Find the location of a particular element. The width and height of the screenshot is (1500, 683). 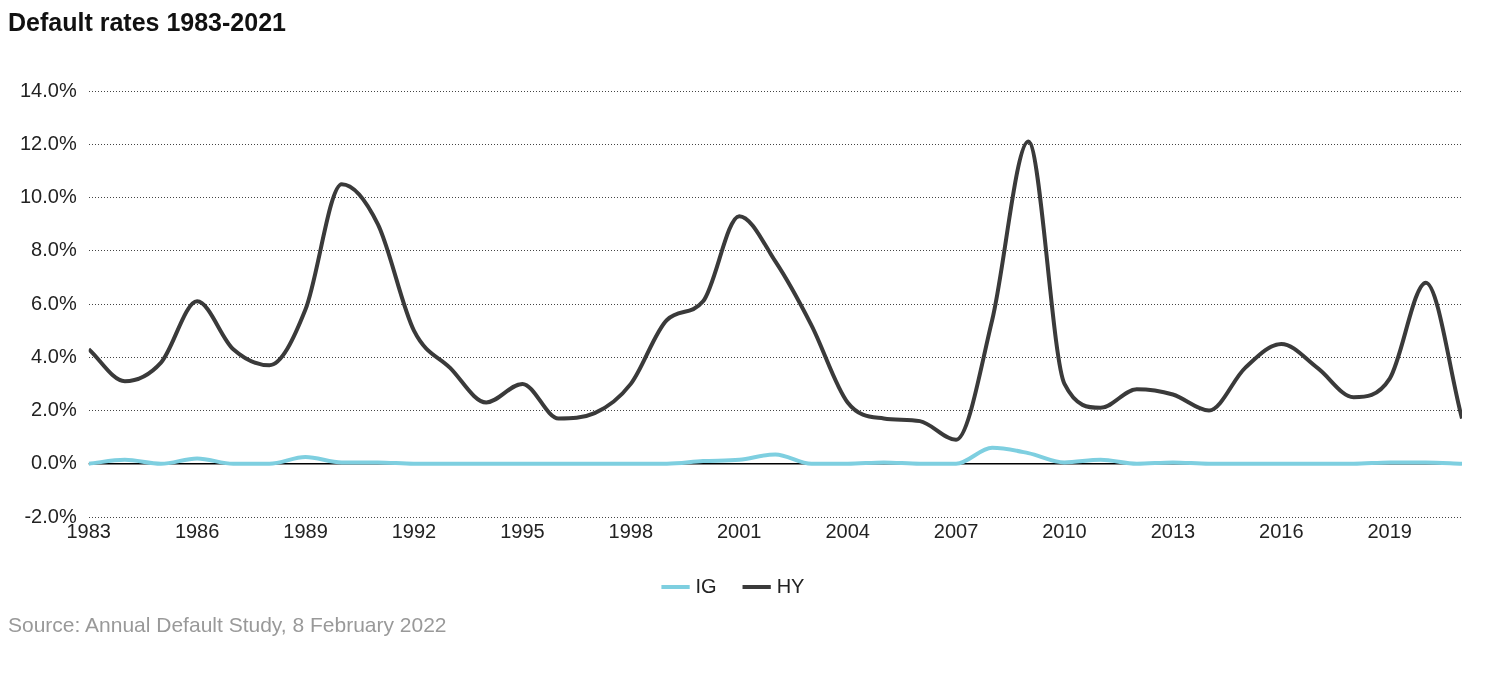

y-tick-label: 0.0% is located at coordinates (54, 462).